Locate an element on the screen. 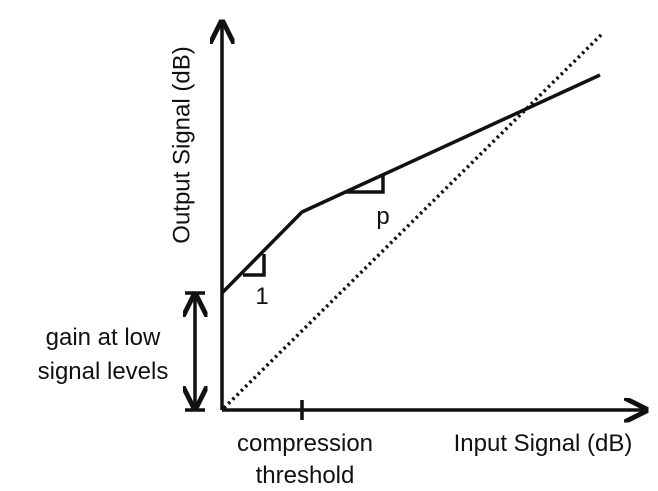  y-axis-label: Output Signal (dB) is located at coordinates (181, 144).